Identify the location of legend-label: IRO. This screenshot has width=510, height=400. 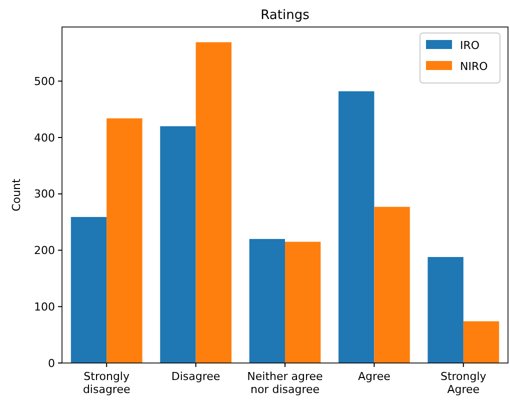
(470, 45).